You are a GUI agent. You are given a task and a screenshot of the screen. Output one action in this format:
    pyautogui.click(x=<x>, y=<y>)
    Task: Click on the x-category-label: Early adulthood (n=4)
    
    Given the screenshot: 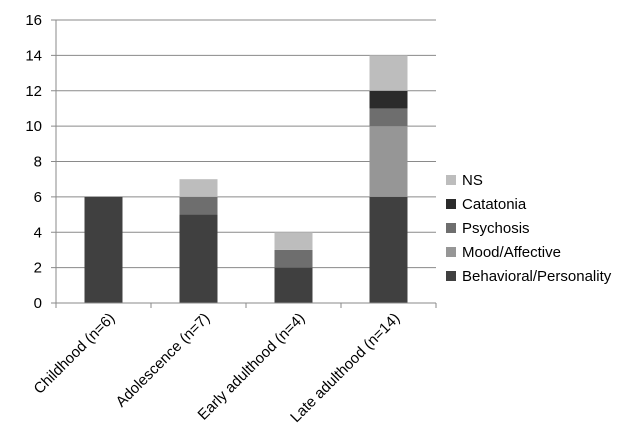 What is the action you would take?
    pyautogui.click(x=252, y=367)
    